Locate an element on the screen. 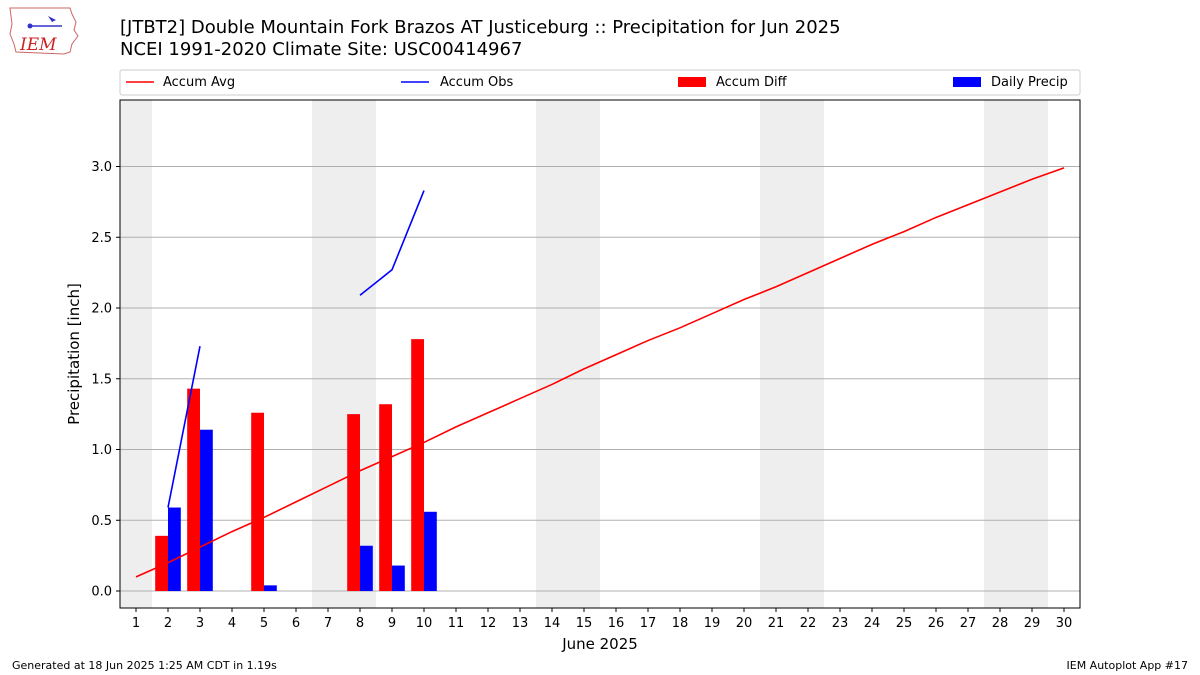 Image resolution: width=1200 pixels, height=675 pixels. x-tick-label: 13 is located at coordinates (520, 623).